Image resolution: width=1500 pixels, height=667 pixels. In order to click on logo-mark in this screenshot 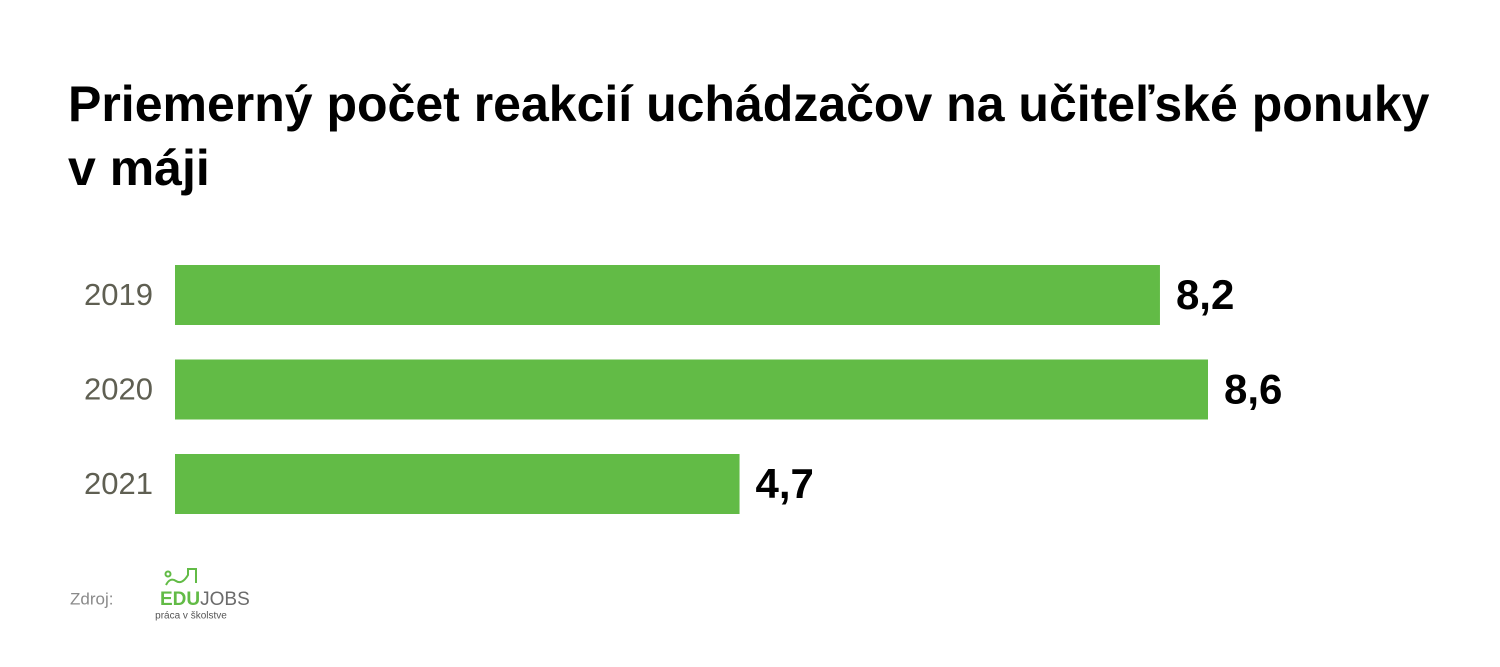, I will do `click(181, 577)`.